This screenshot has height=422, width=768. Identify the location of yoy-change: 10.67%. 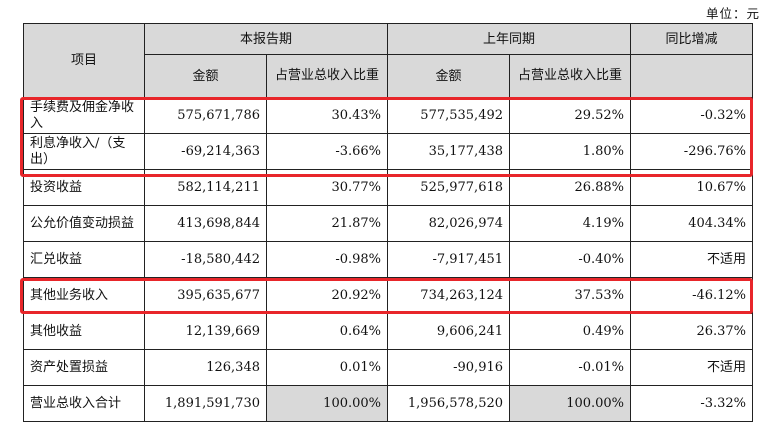
(692, 187).